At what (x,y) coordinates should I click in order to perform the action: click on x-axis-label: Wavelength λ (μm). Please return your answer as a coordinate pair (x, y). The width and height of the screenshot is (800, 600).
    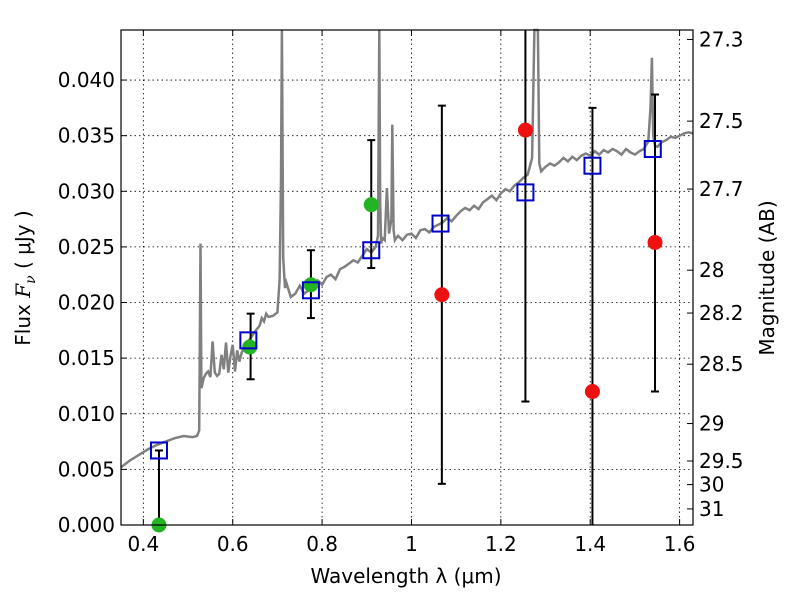
    Looking at the image, I should click on (405, 576).